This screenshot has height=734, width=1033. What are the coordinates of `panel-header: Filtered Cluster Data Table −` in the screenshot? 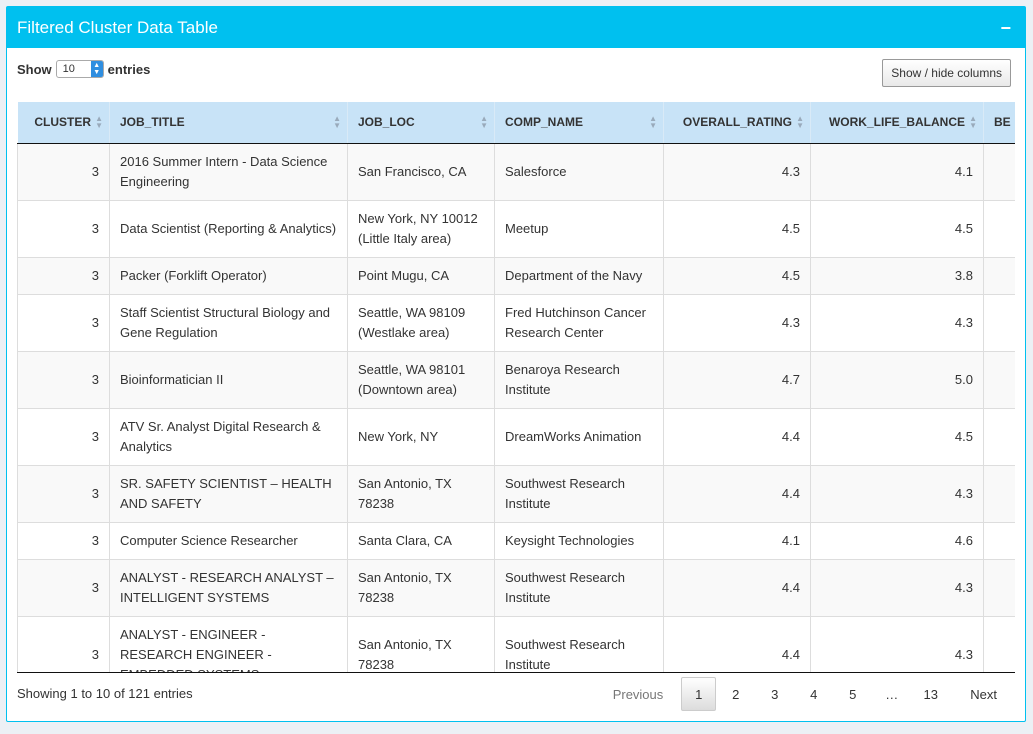 It's located at (516, 27).